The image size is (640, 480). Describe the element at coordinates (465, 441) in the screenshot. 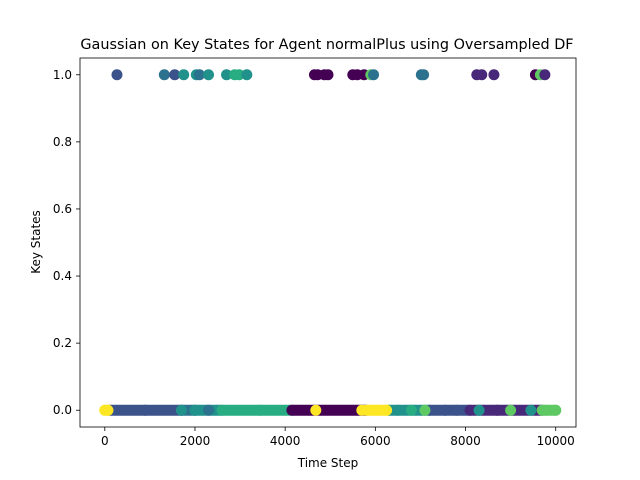

I see `x-tick-label: 8000` at that location.